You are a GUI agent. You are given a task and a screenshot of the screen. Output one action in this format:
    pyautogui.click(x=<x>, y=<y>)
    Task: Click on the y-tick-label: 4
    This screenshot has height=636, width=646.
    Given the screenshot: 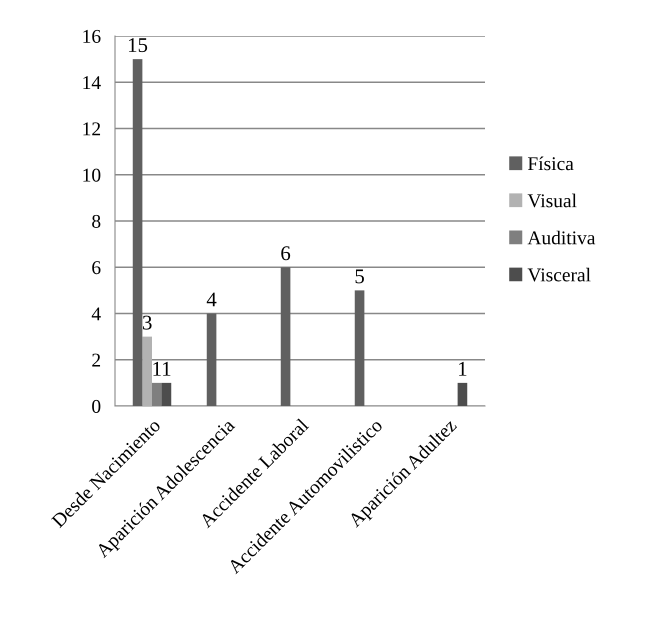 What is the action you would take?
    pyautogui.click(x=96, y=313)
    